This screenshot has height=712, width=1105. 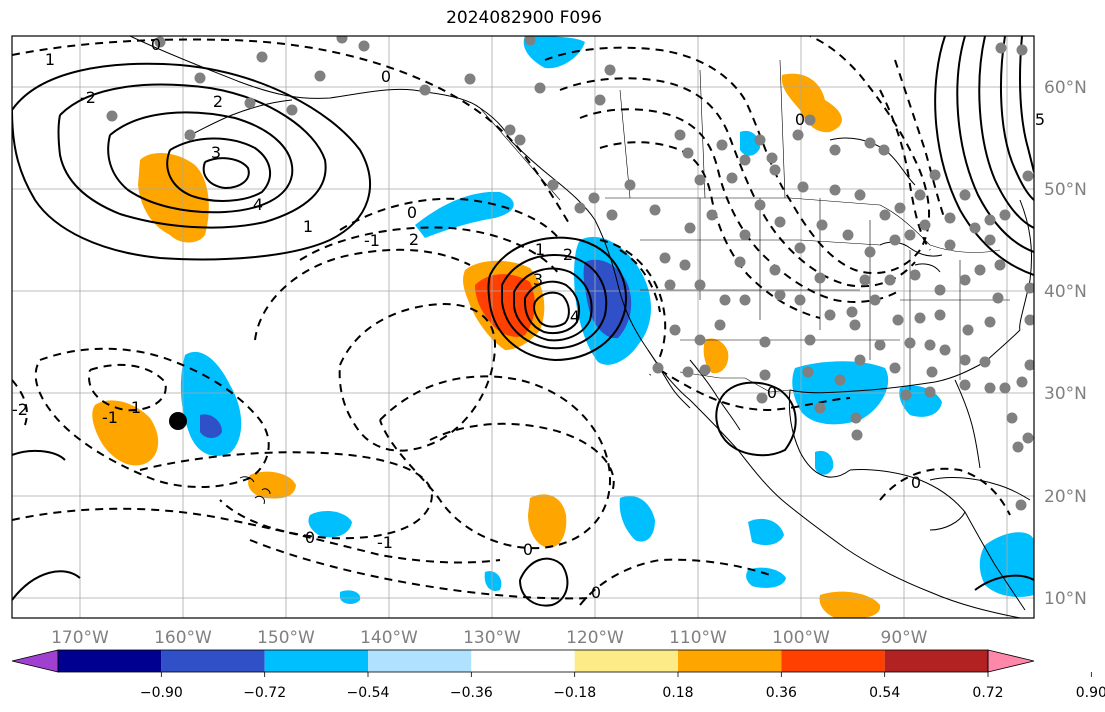 I want to click on latitude-label: 10°N, so click(x=1065, y=599).